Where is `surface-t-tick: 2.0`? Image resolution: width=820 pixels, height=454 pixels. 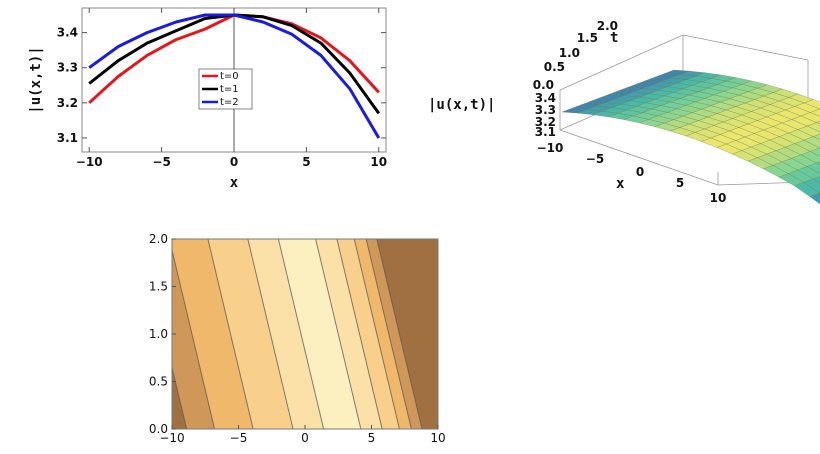 surface-t-tick: 2.0 is located at coordinates (607, 26).